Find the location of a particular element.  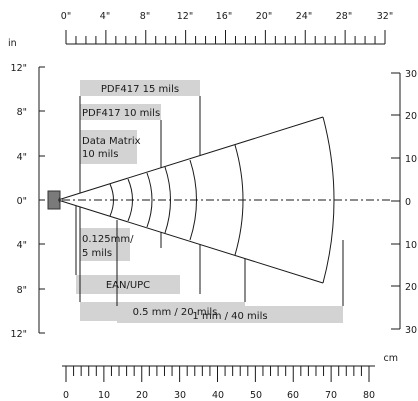

range-label-datamatrix-line2: 10 mils is located at coordinates (100, 154).